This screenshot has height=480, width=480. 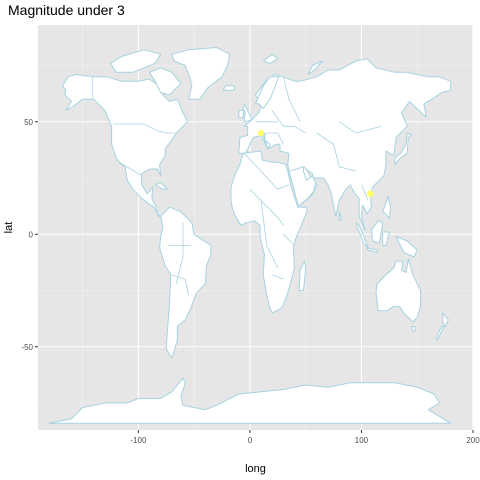 I want to click on y-tick-label: 0, so click(x=31, y=234).